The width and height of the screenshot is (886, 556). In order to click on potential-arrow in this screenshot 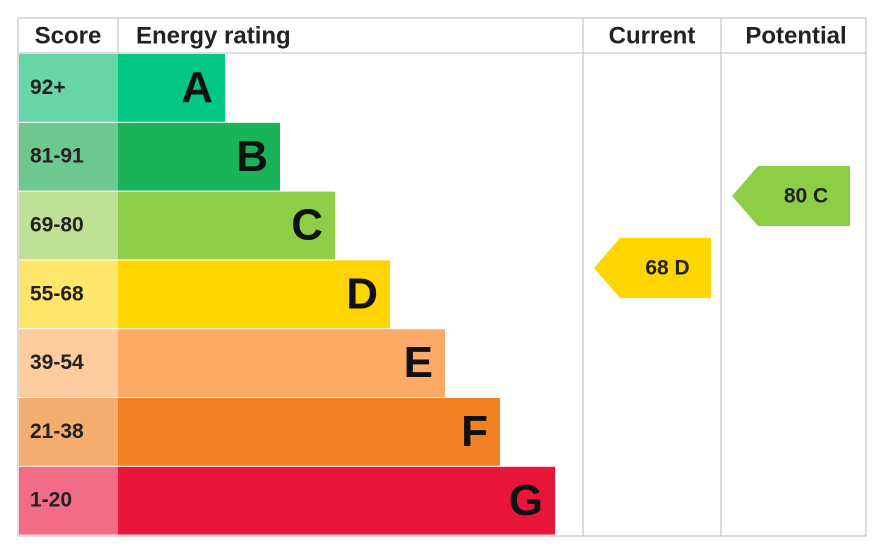, I will do `click(791, 196)`.